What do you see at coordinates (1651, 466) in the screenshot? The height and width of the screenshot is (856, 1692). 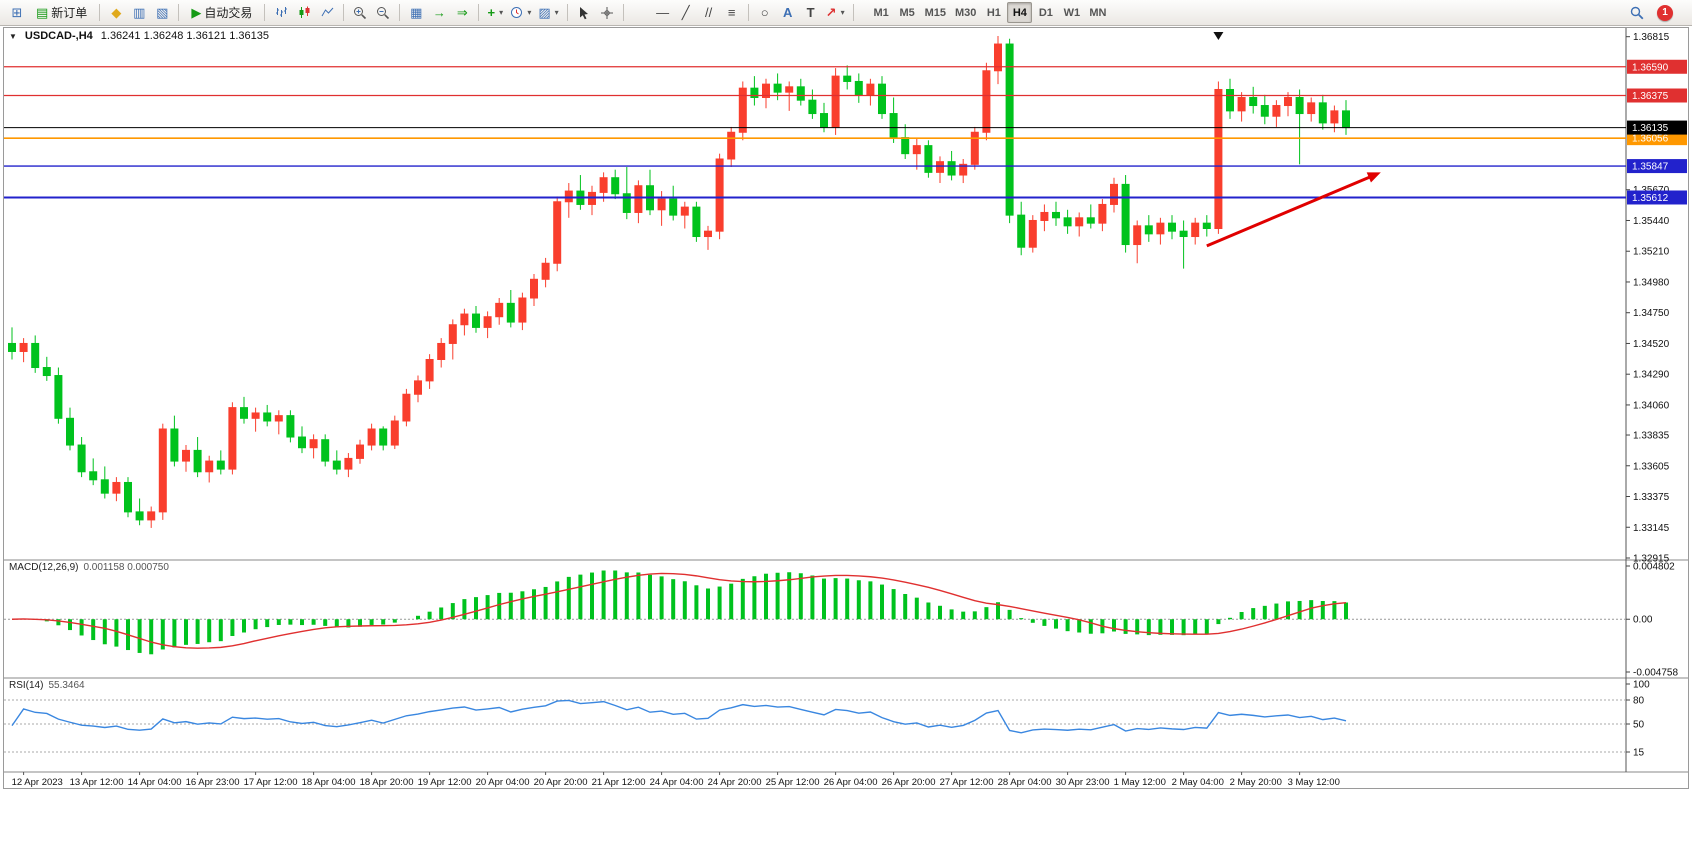 I see `svg-text: 1.33605` at bounding box center [1651, 466].